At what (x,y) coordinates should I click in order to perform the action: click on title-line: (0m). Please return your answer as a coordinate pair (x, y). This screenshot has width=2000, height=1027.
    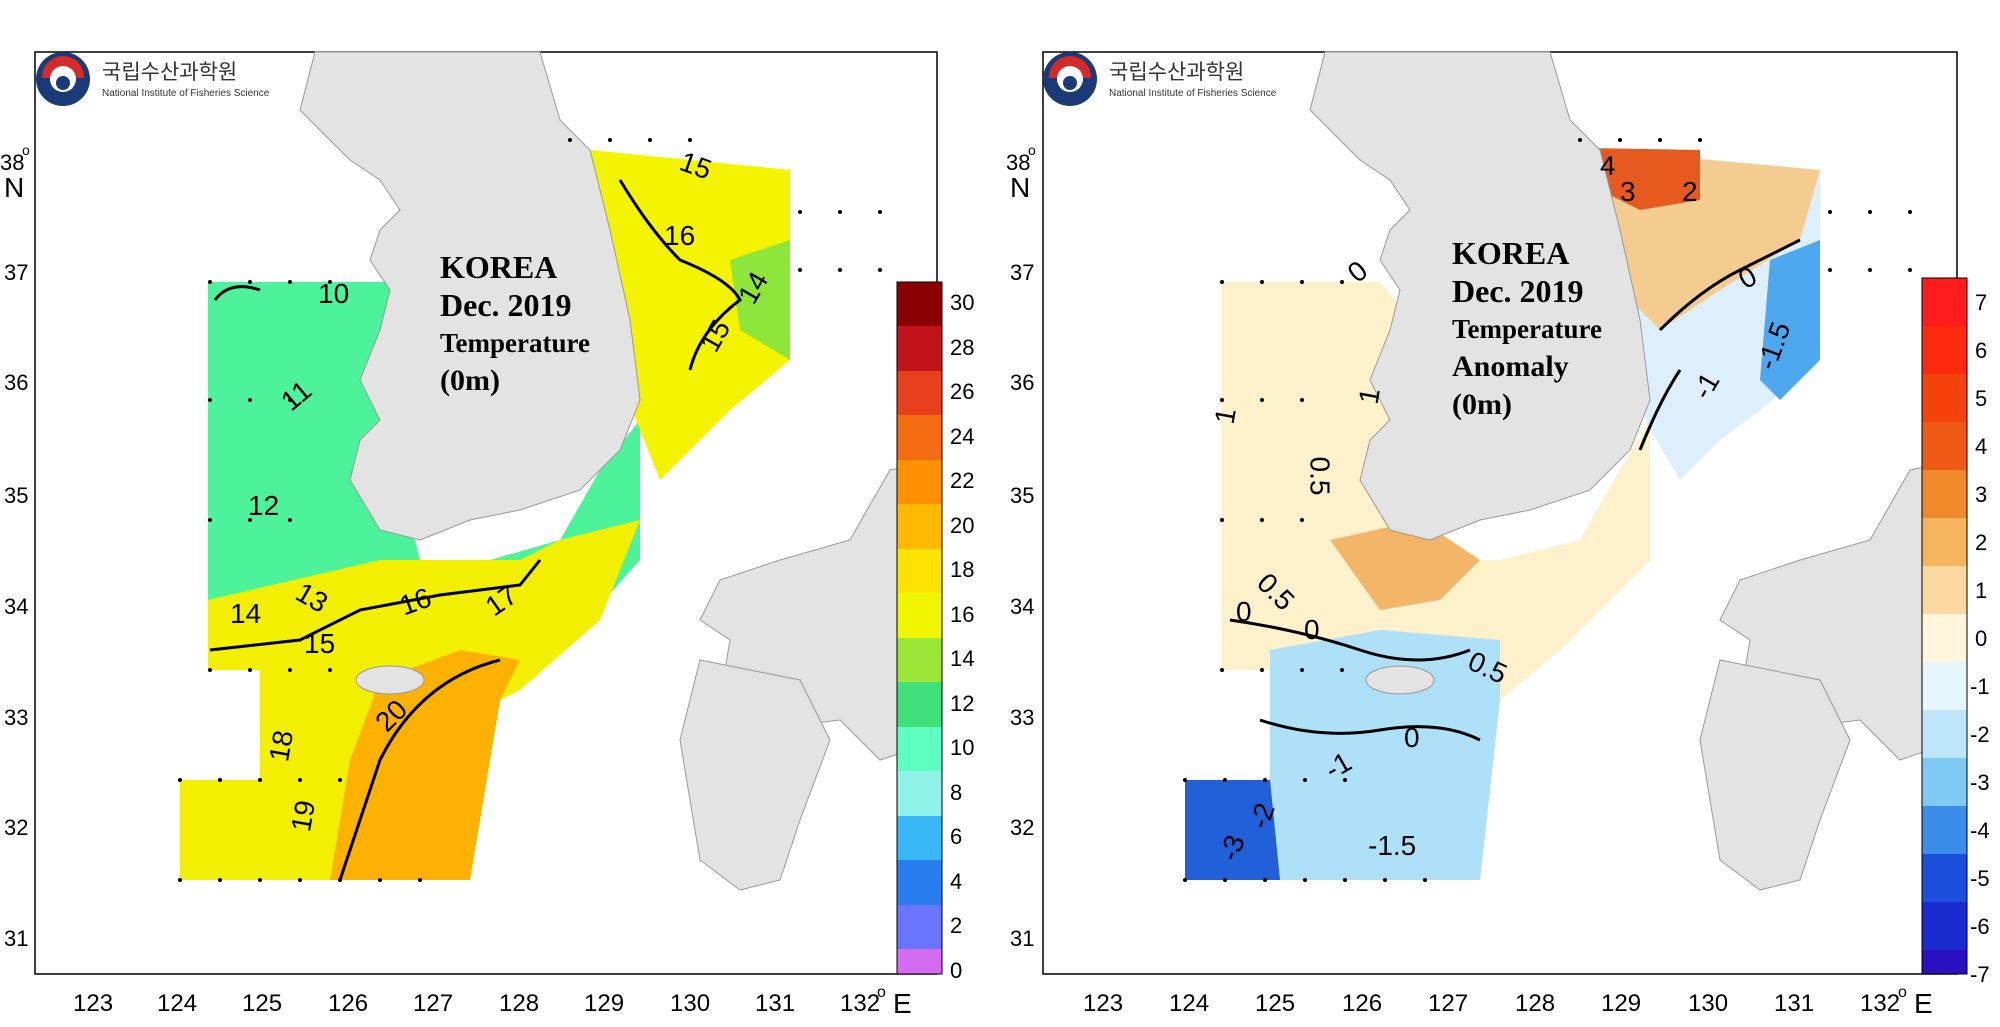
    Looking at the image, I should click on (1482, 404).